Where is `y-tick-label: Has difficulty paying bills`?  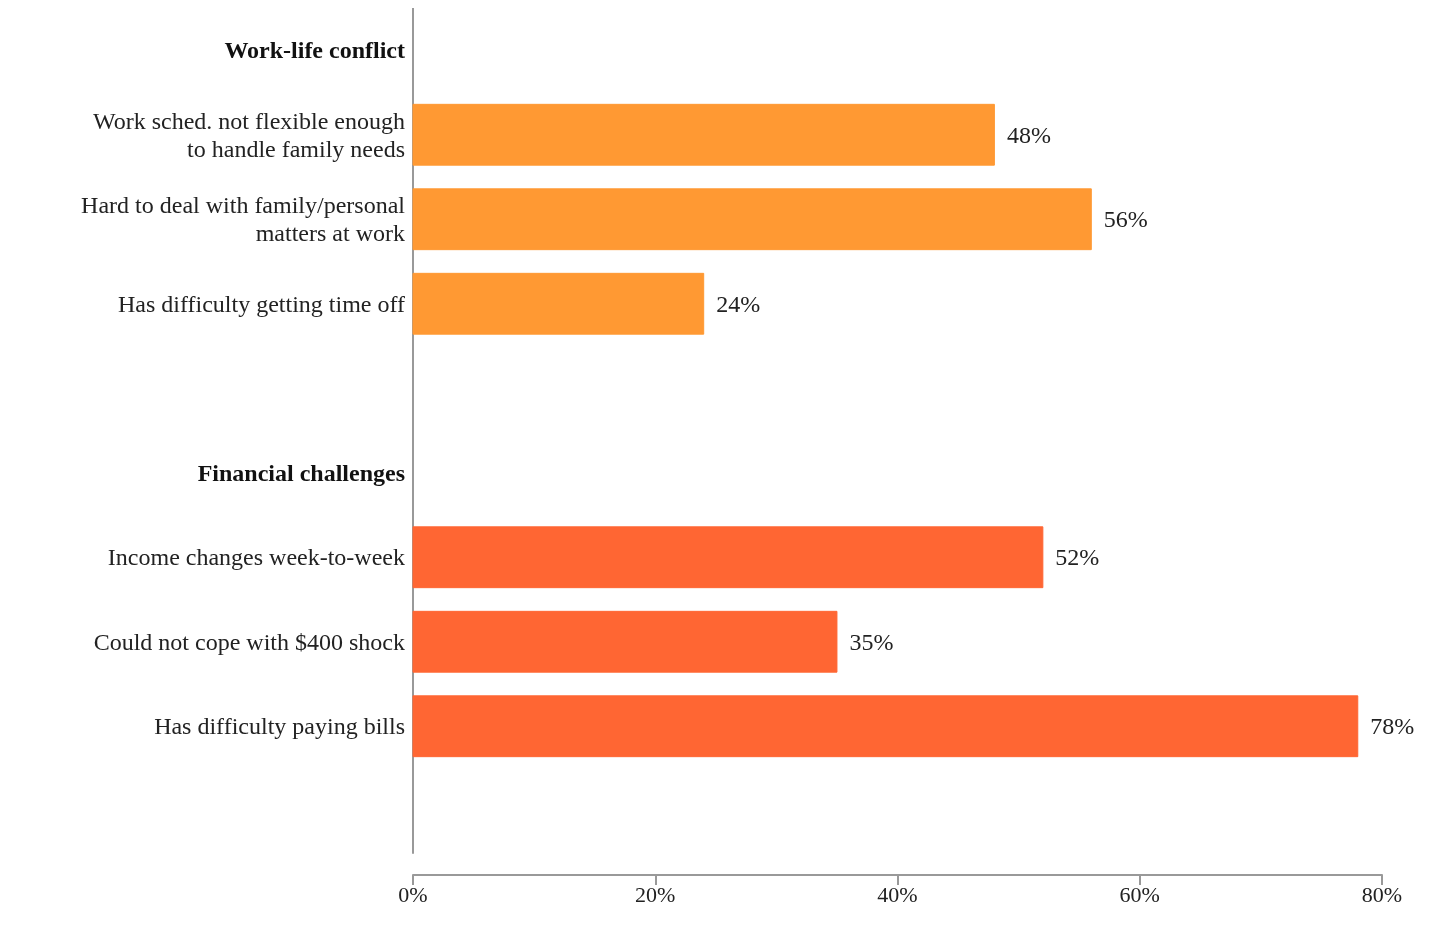 y-tick-label: Has difficulty paying bills is located at coordinates (279, 726).